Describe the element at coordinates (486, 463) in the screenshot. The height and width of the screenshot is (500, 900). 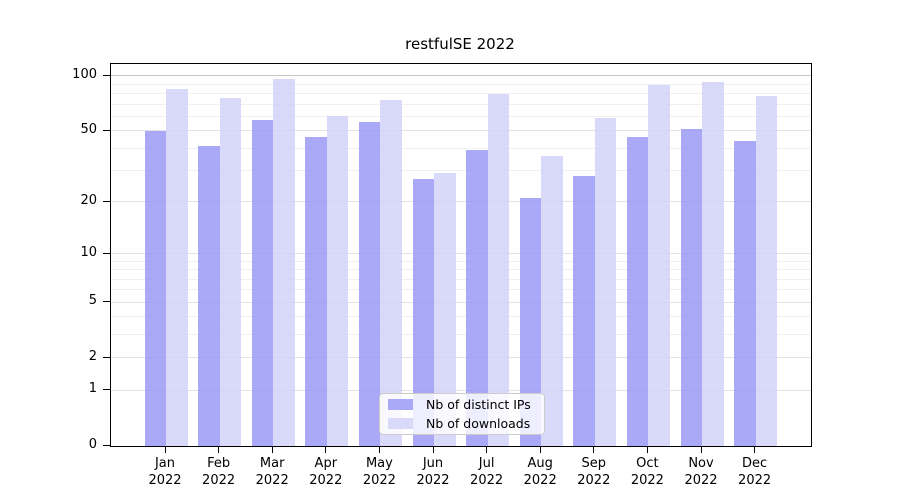
I see `x-tick-month: Jul` at that location.